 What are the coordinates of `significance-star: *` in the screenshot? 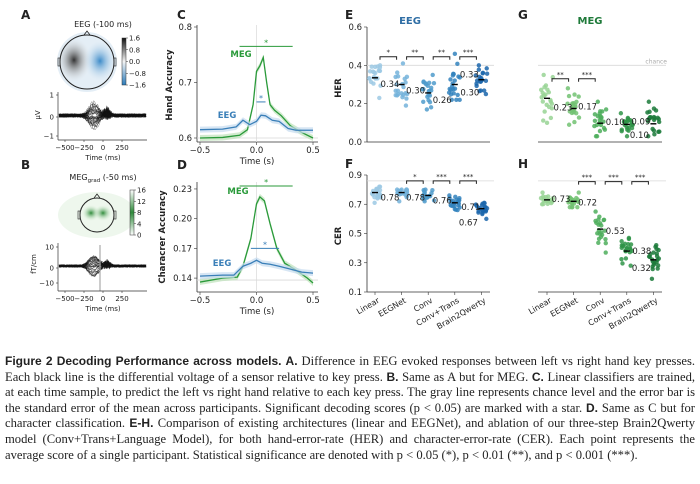 It's located at (265, 244).